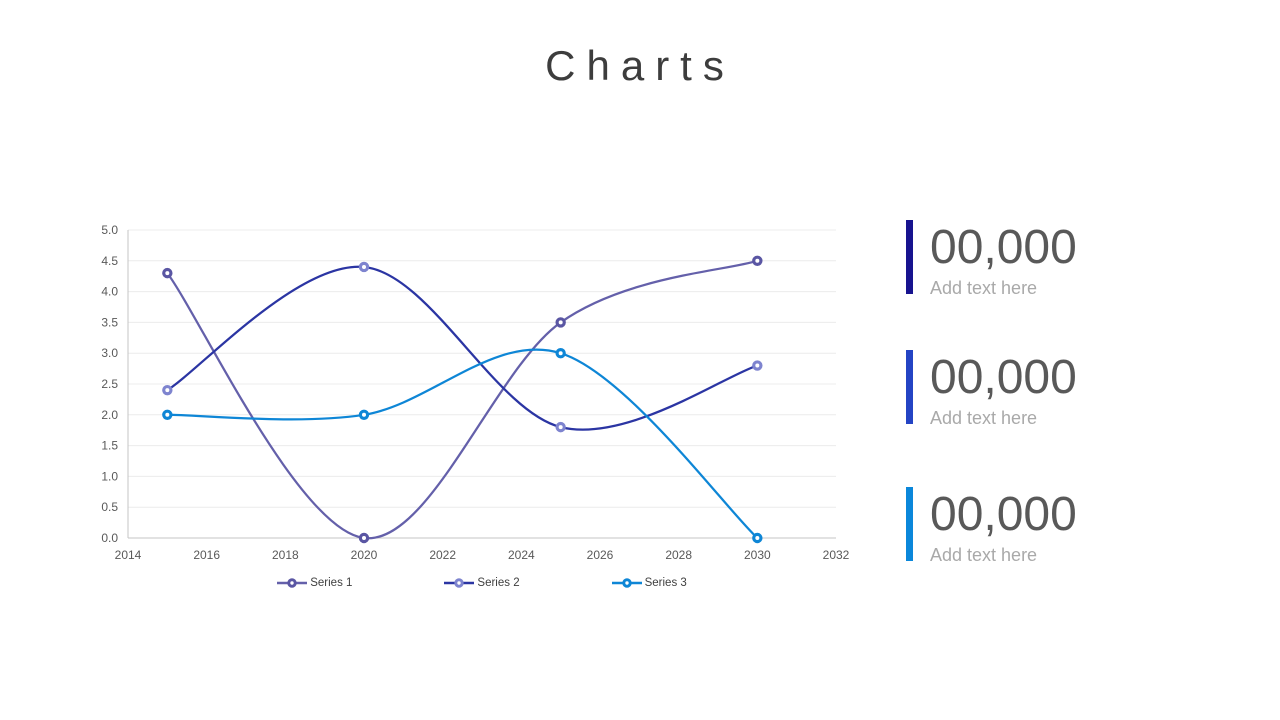  What do you see at coordinates (678, 555) in the screenshot?
I see `x-tick-label: 2028` at bounding box center [678, 555].